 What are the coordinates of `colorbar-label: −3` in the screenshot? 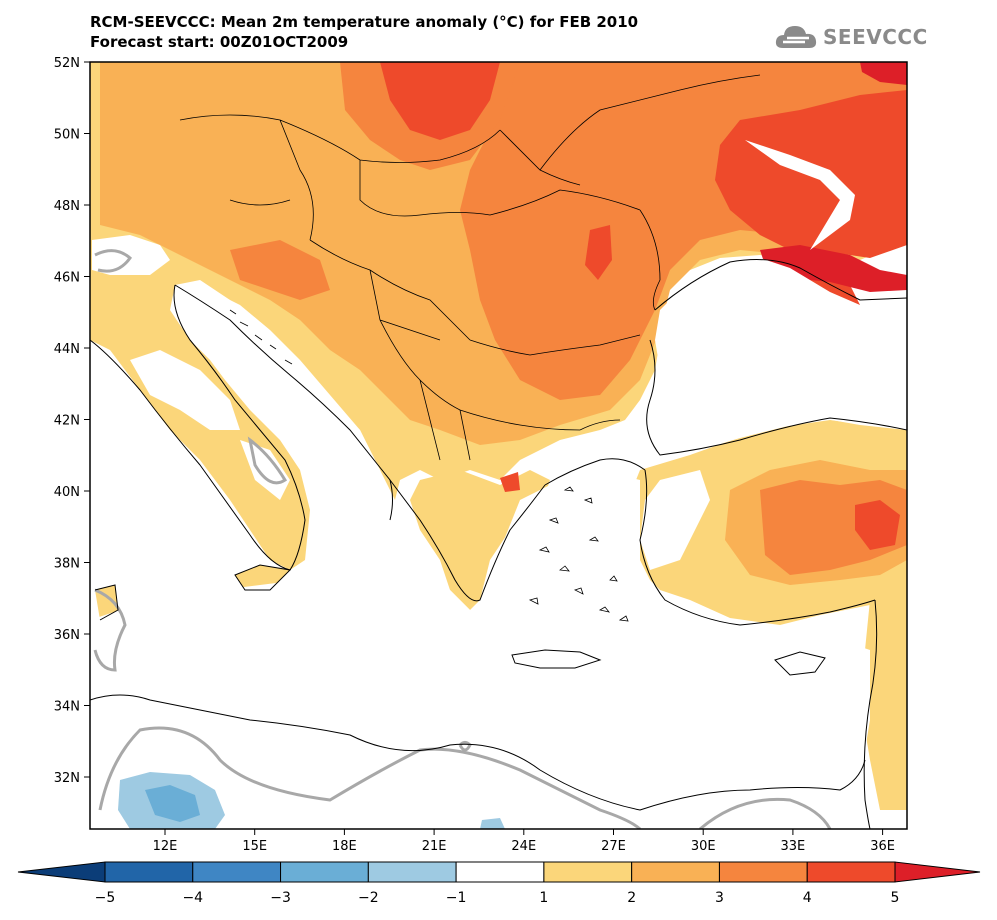 It's located at (280, 898).